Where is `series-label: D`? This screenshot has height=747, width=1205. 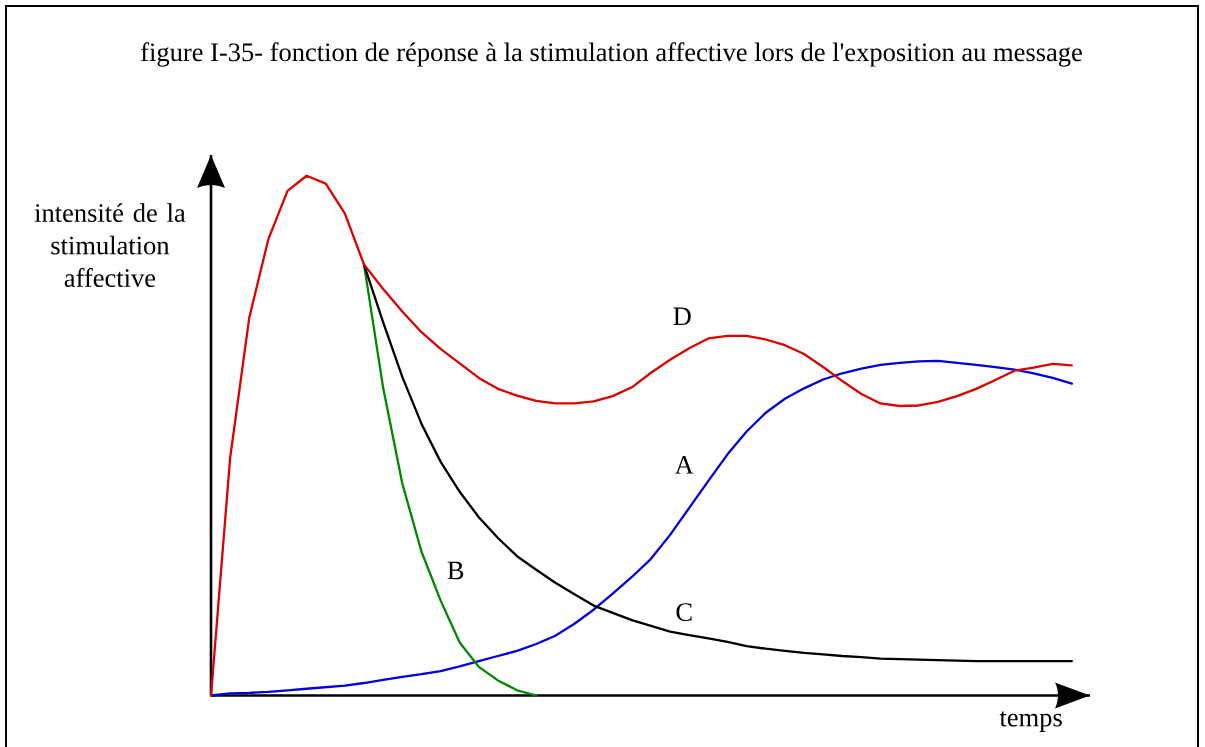
series-label: D is located at coordinates (682, 316).